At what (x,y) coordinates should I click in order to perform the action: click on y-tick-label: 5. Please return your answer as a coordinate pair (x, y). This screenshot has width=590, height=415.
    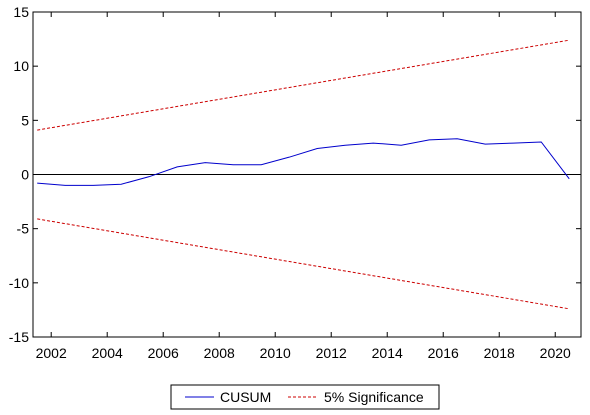
    Looking at the image, I should click on (25, 120).